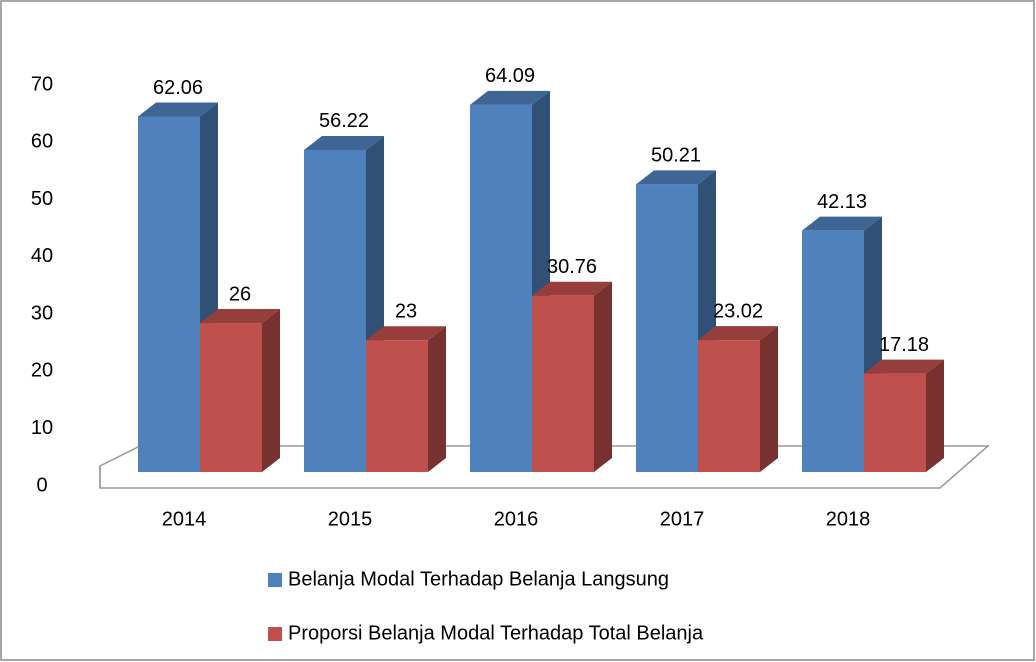 Image resolution: width=1036 pixels, height=662 pixels. I want to click on x-tick-label: 2014, so click(184, 519).